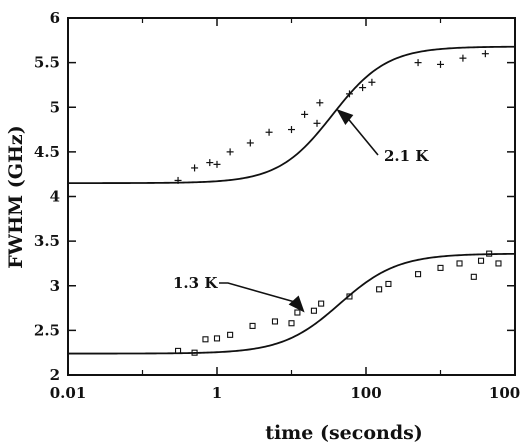 This screenshot has height=448, width=520. I want to click on y-tick-label: 4.5, so click(47, 152).